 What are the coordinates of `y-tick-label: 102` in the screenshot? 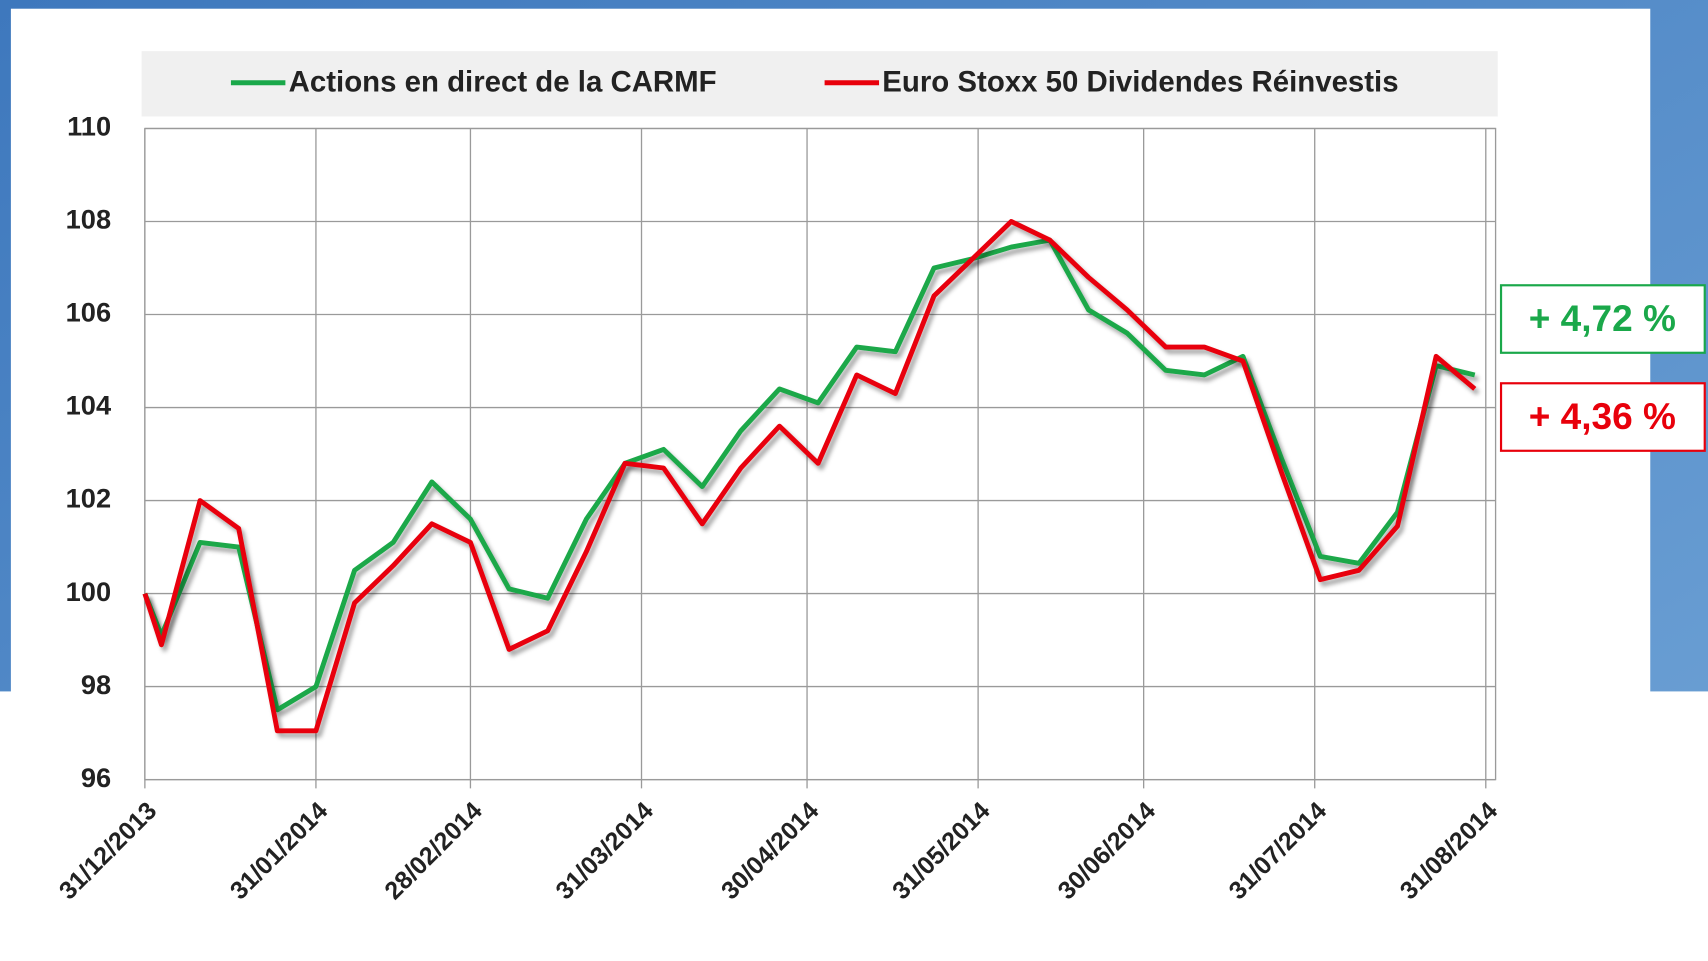 It's located at (88, 498).